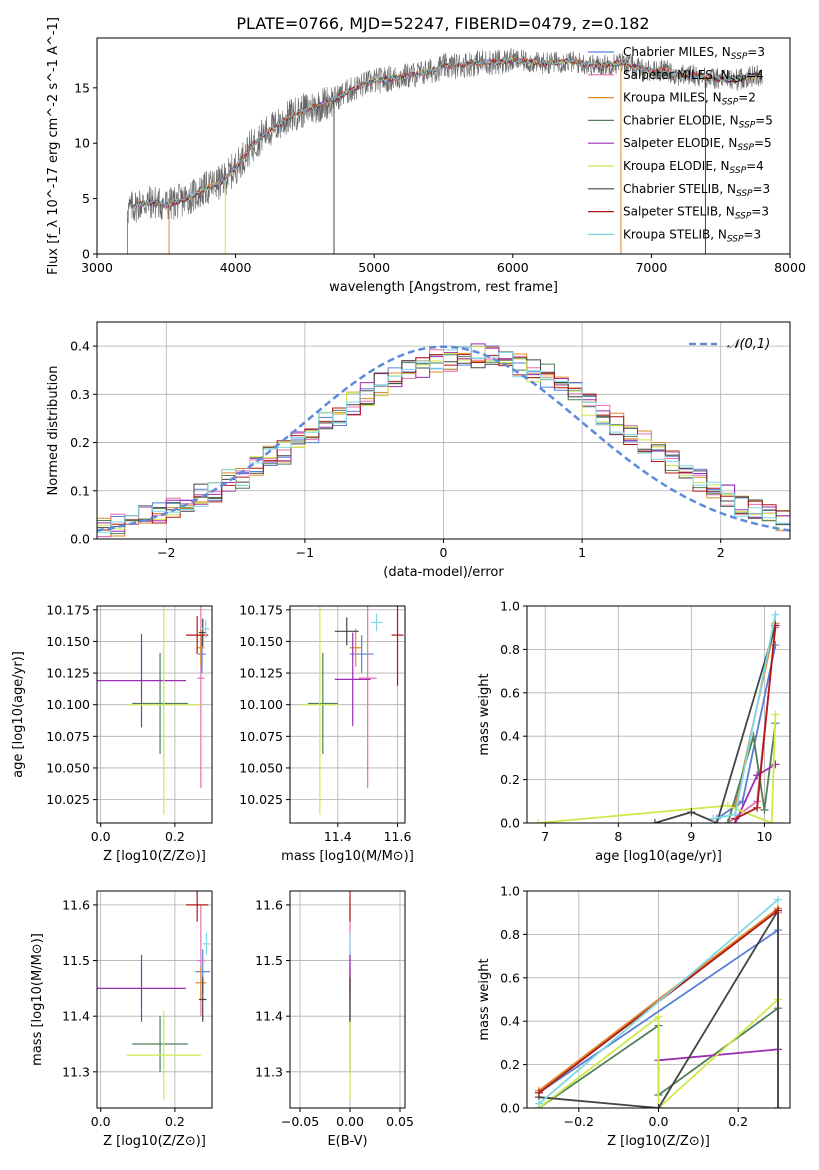 The height and width of the screenshot is (1170, 819). Describe the element at coordinates (510, 649) in the screenshot. I see `y-tick-label: 0.8` at that location.